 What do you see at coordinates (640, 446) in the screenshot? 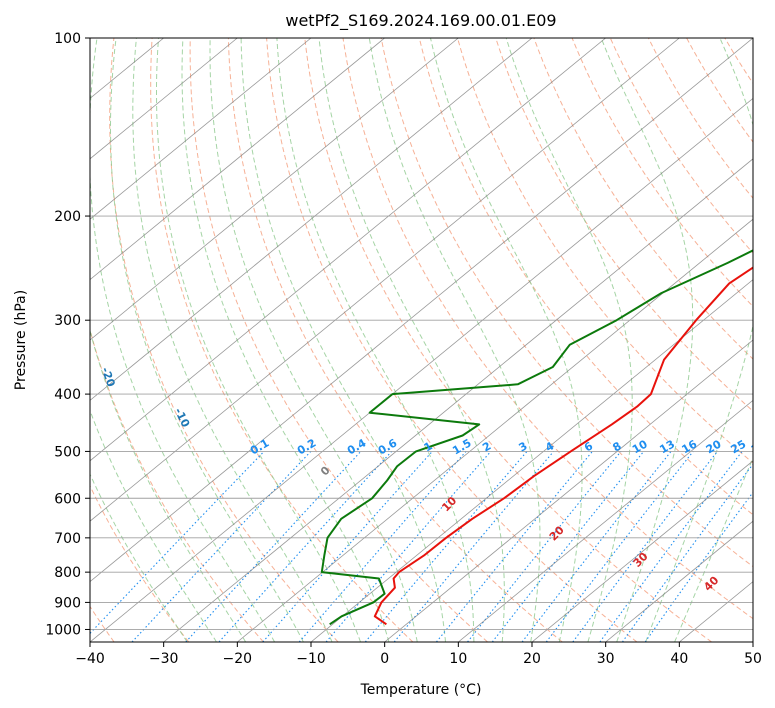
I see `mixing-ratio-label: 10` at bounding box center [640, 446].